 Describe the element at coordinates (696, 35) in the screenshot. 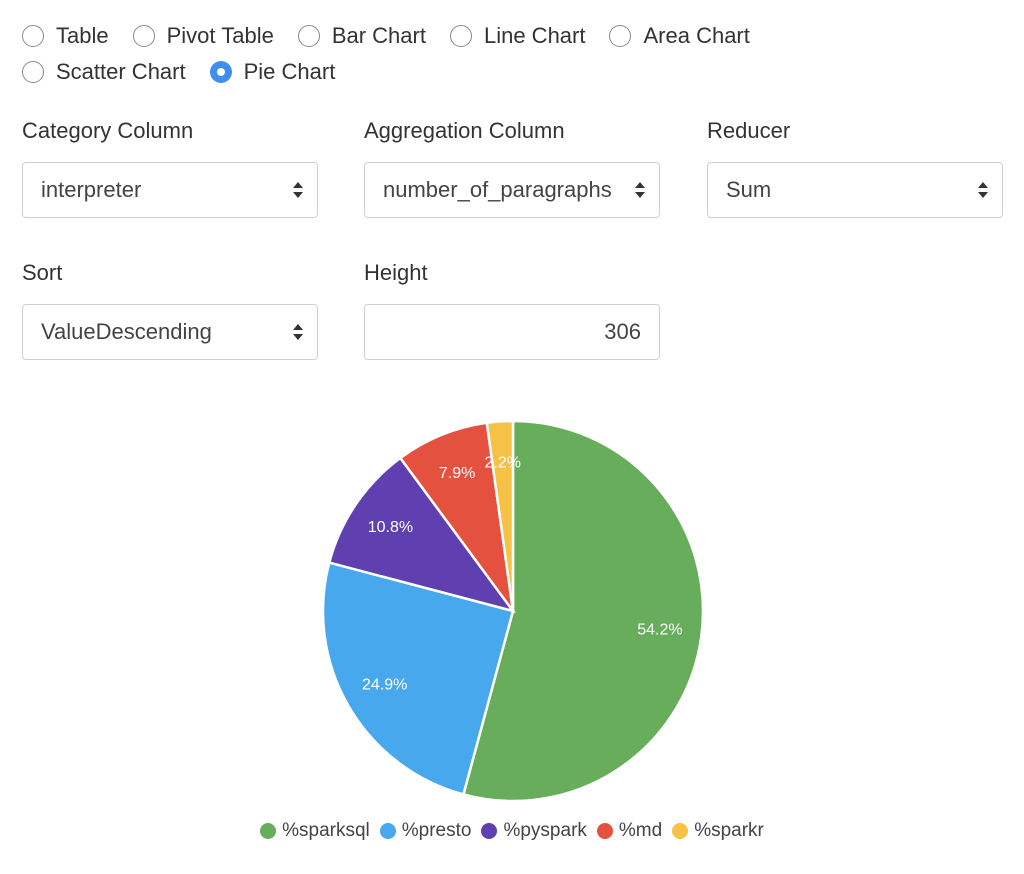

I see `radio-label: Area Chart` at that location.